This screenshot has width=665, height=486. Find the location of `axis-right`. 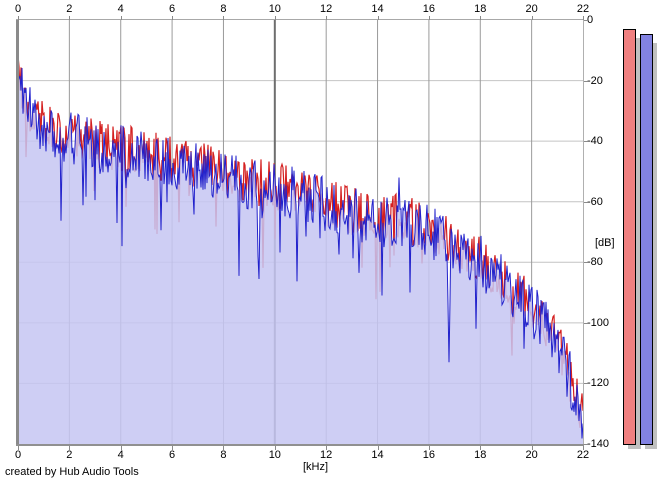

axis-right is located at coordinates (583, 232).